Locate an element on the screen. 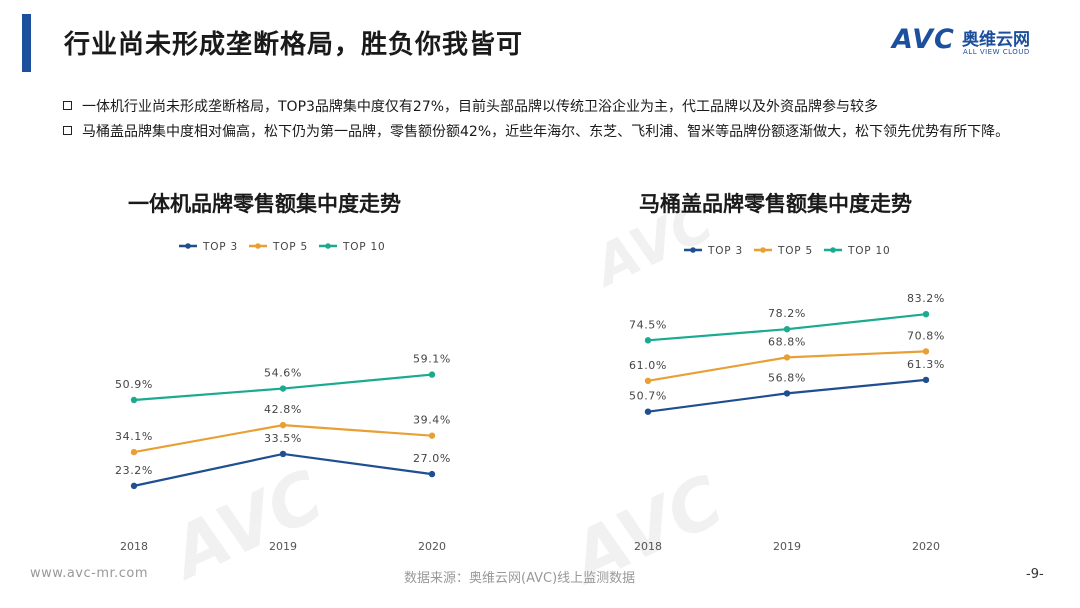 This screenshot has height=608, width=1080. legend-marker-top-10-left is located at coordinates (328, 246).